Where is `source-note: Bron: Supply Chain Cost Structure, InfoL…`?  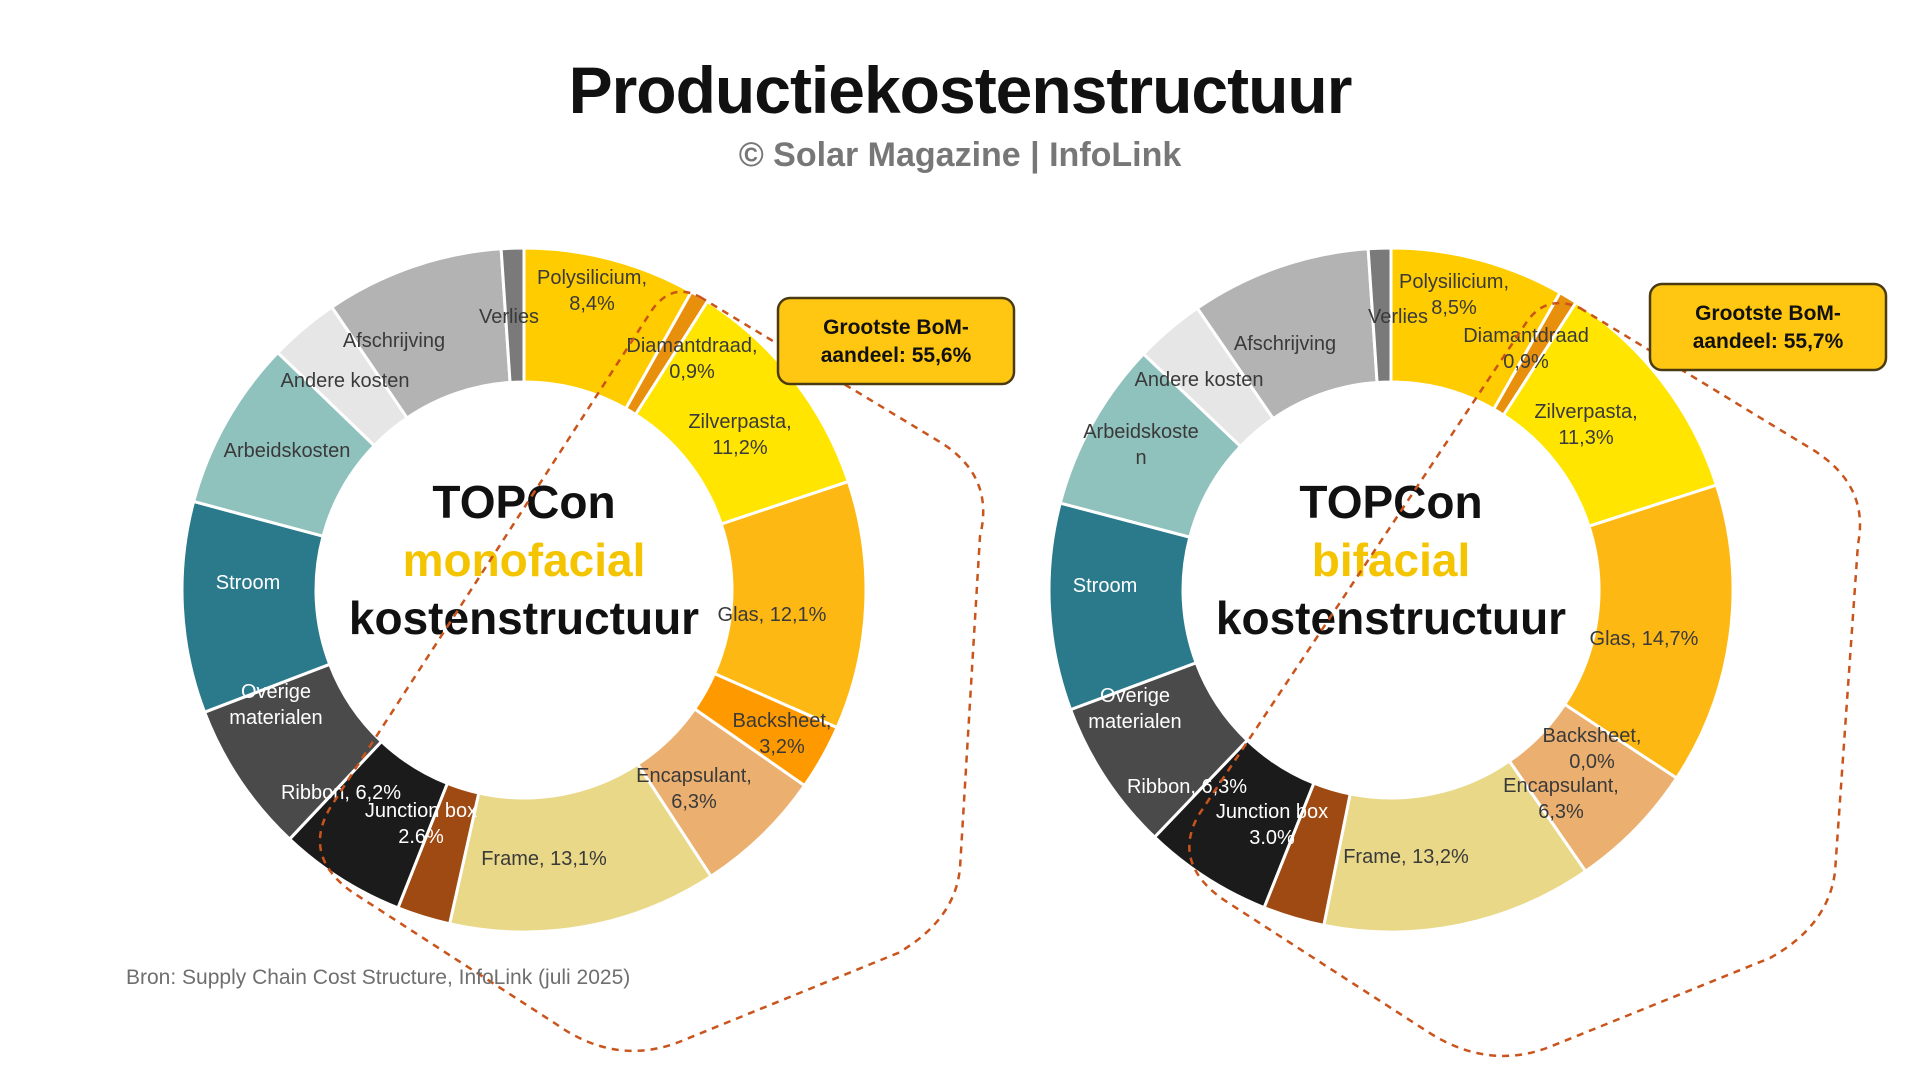
source-note: Bron: Supply Chain Cost Structure, InfoL… is located at coordinates (378, 977).